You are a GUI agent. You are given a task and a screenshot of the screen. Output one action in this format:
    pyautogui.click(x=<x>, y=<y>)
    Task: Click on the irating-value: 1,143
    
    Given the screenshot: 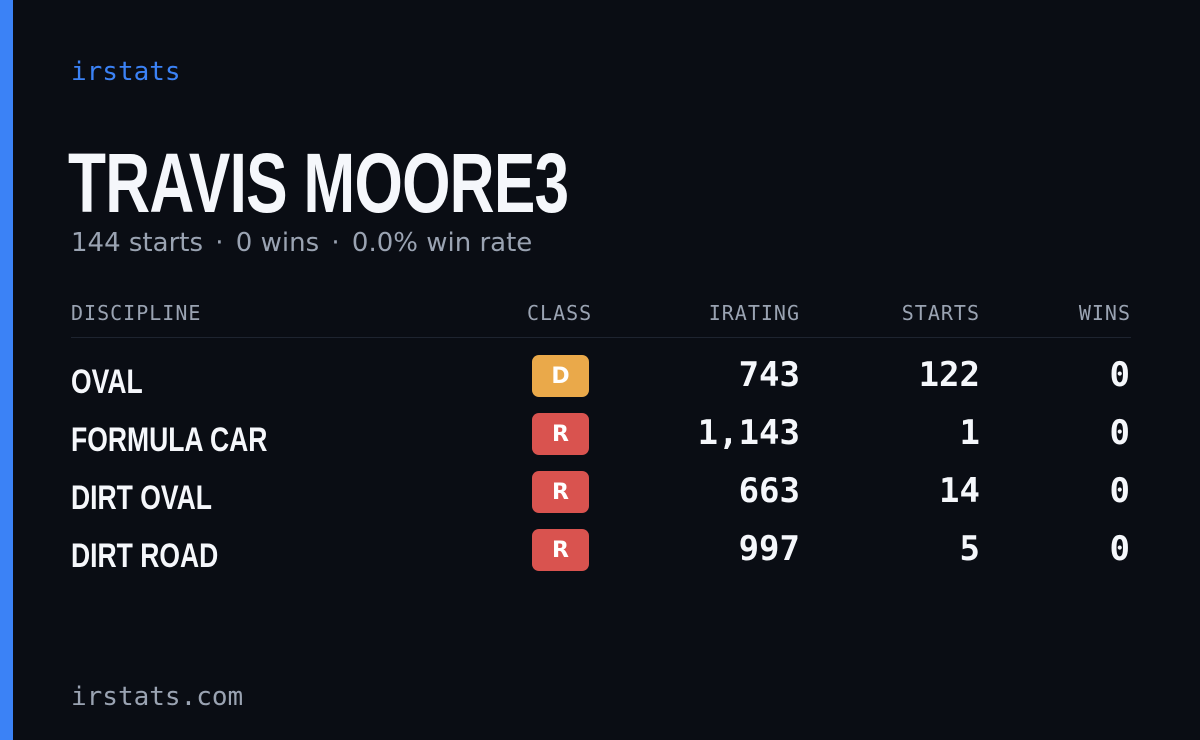 What is the action you would take?
    pyautogui.click(x=748, y=433)
    